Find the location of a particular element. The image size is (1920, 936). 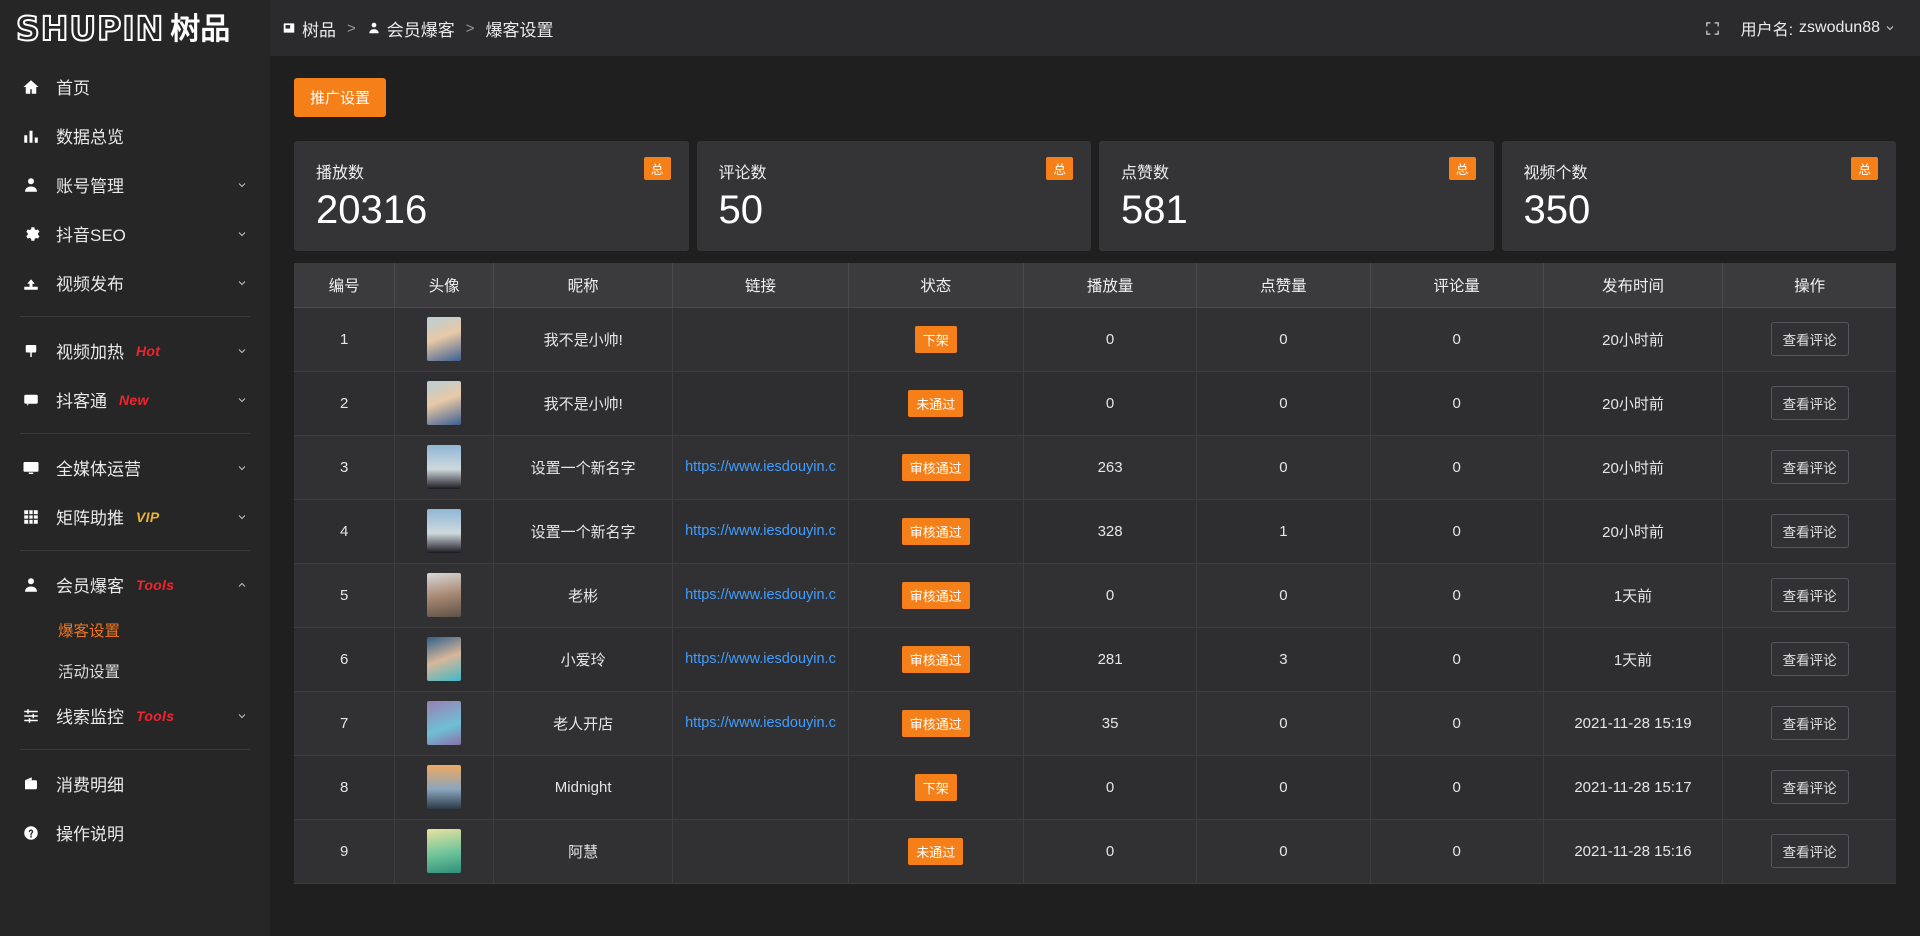

promo-settings-button: 推广设置 is located at coordinates (340, 97).